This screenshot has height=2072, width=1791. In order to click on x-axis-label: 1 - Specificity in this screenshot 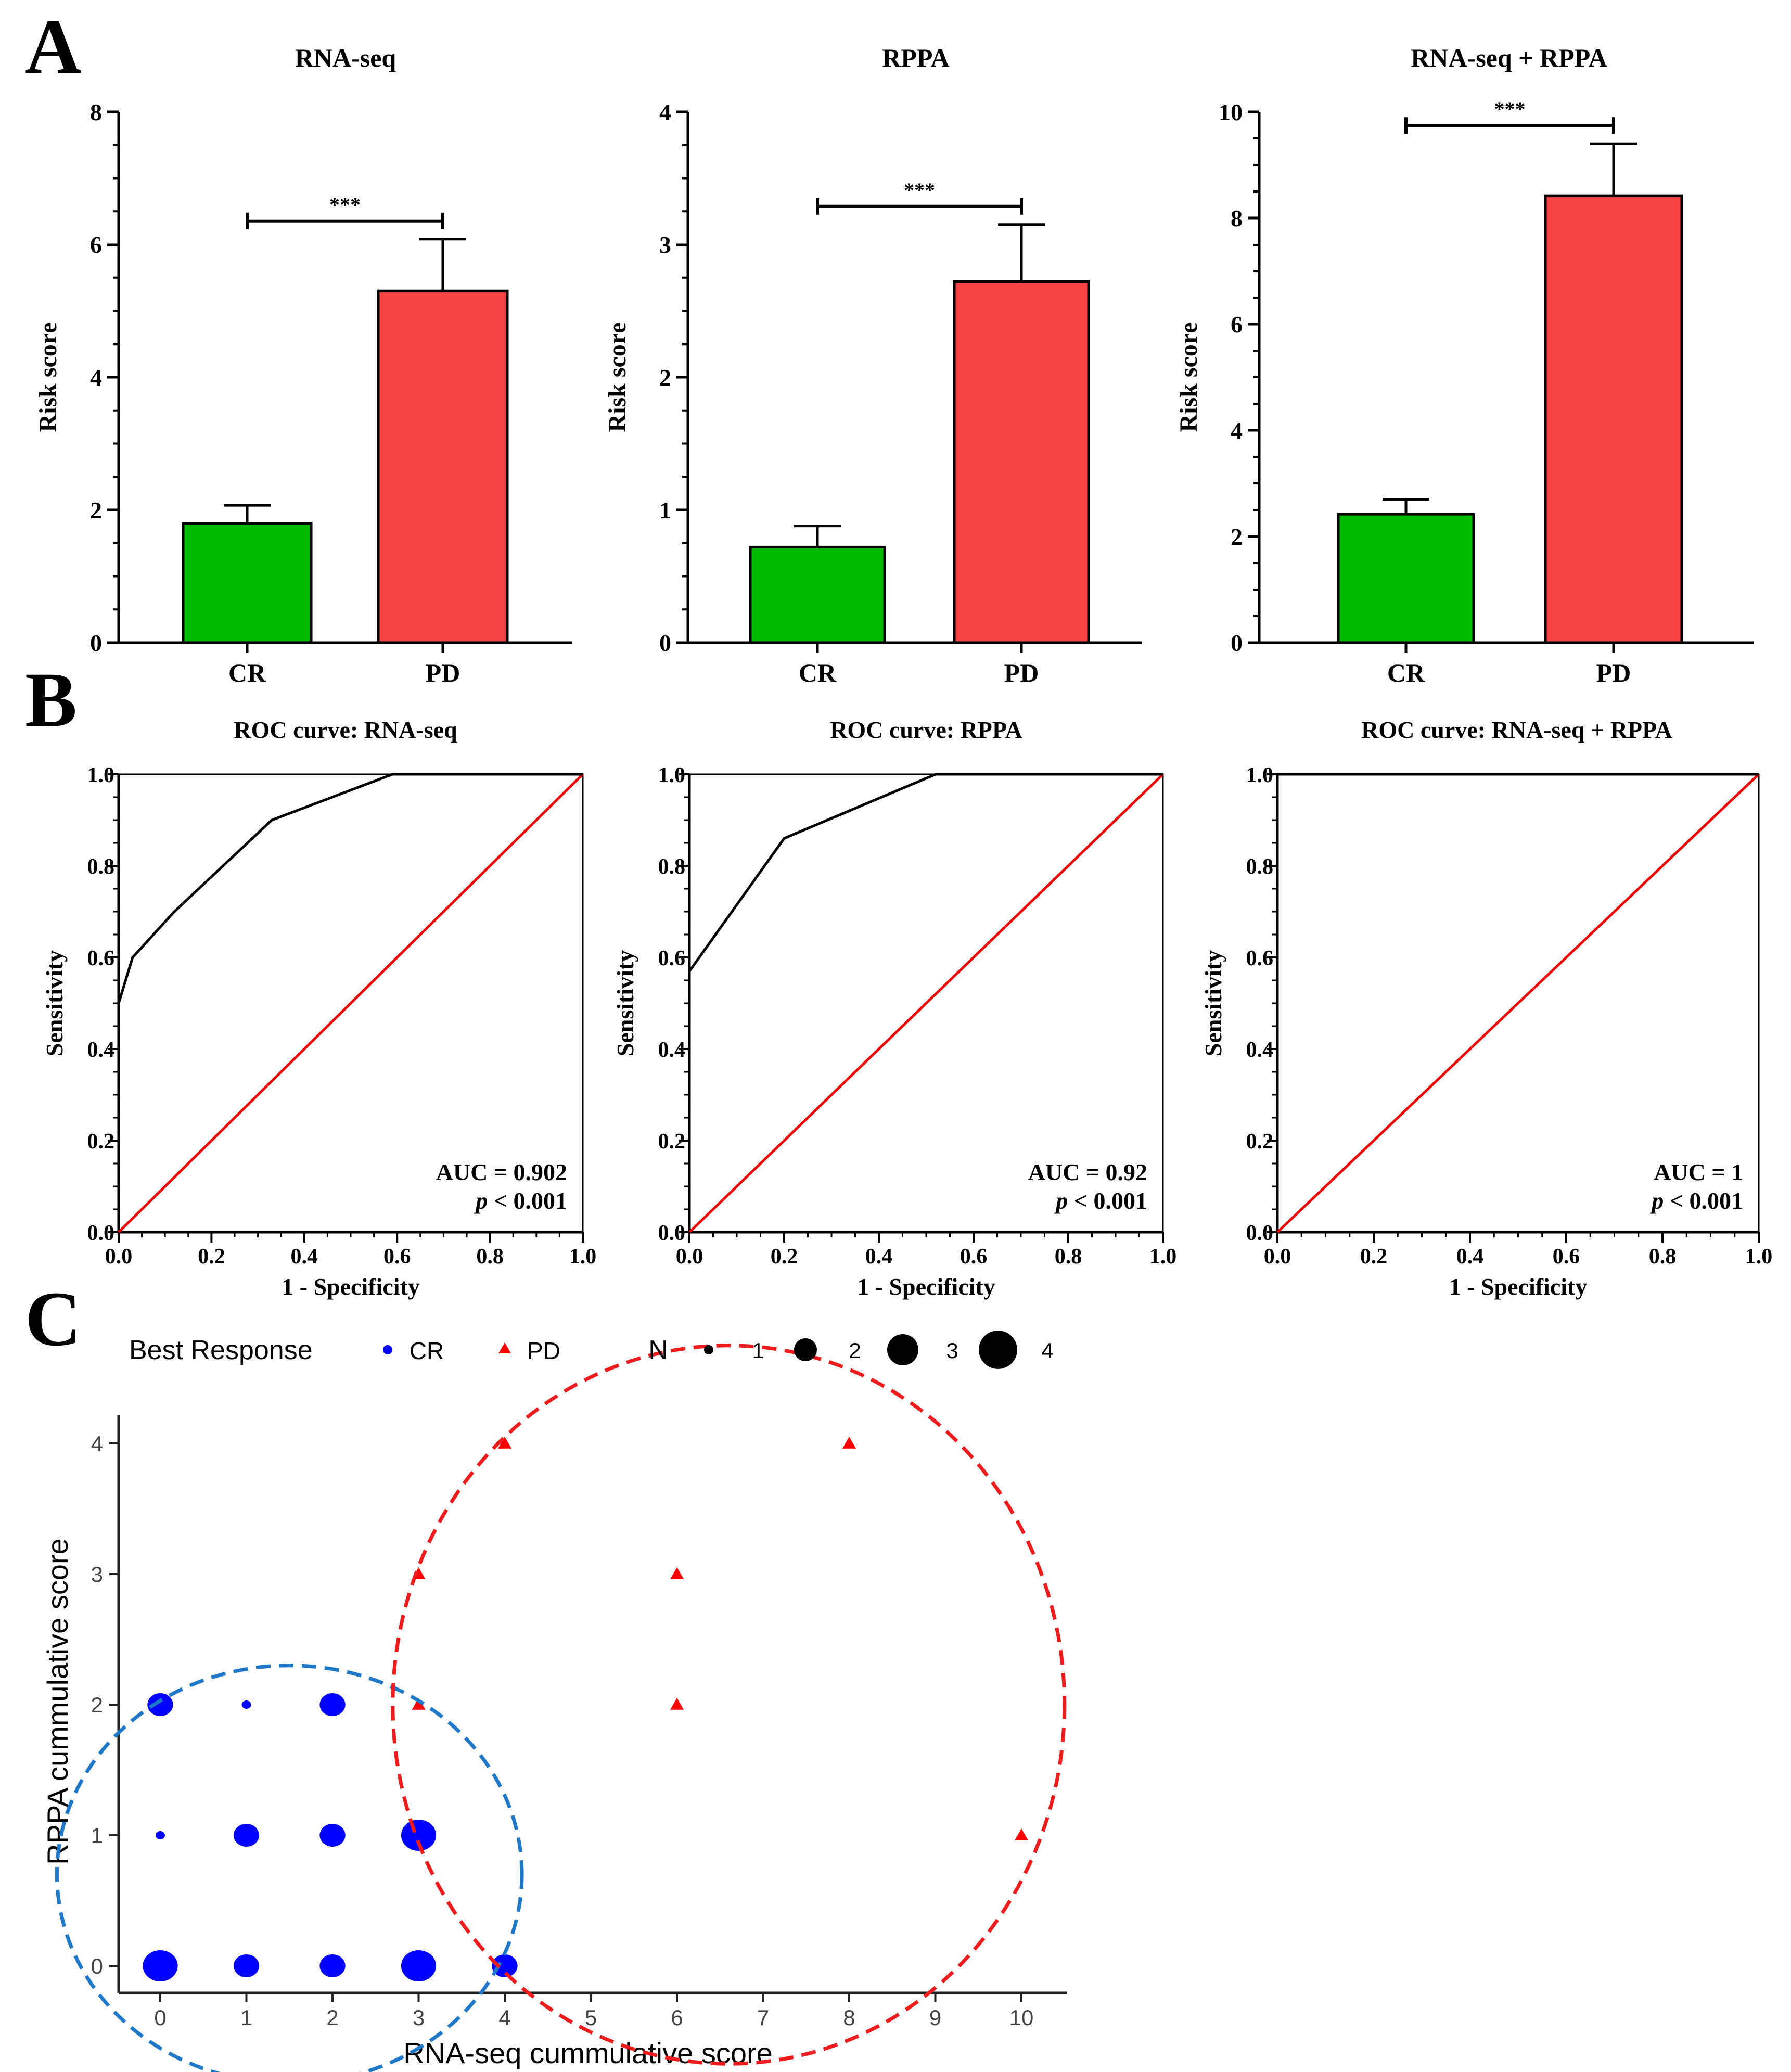, I will do `click(926, 1286)`.